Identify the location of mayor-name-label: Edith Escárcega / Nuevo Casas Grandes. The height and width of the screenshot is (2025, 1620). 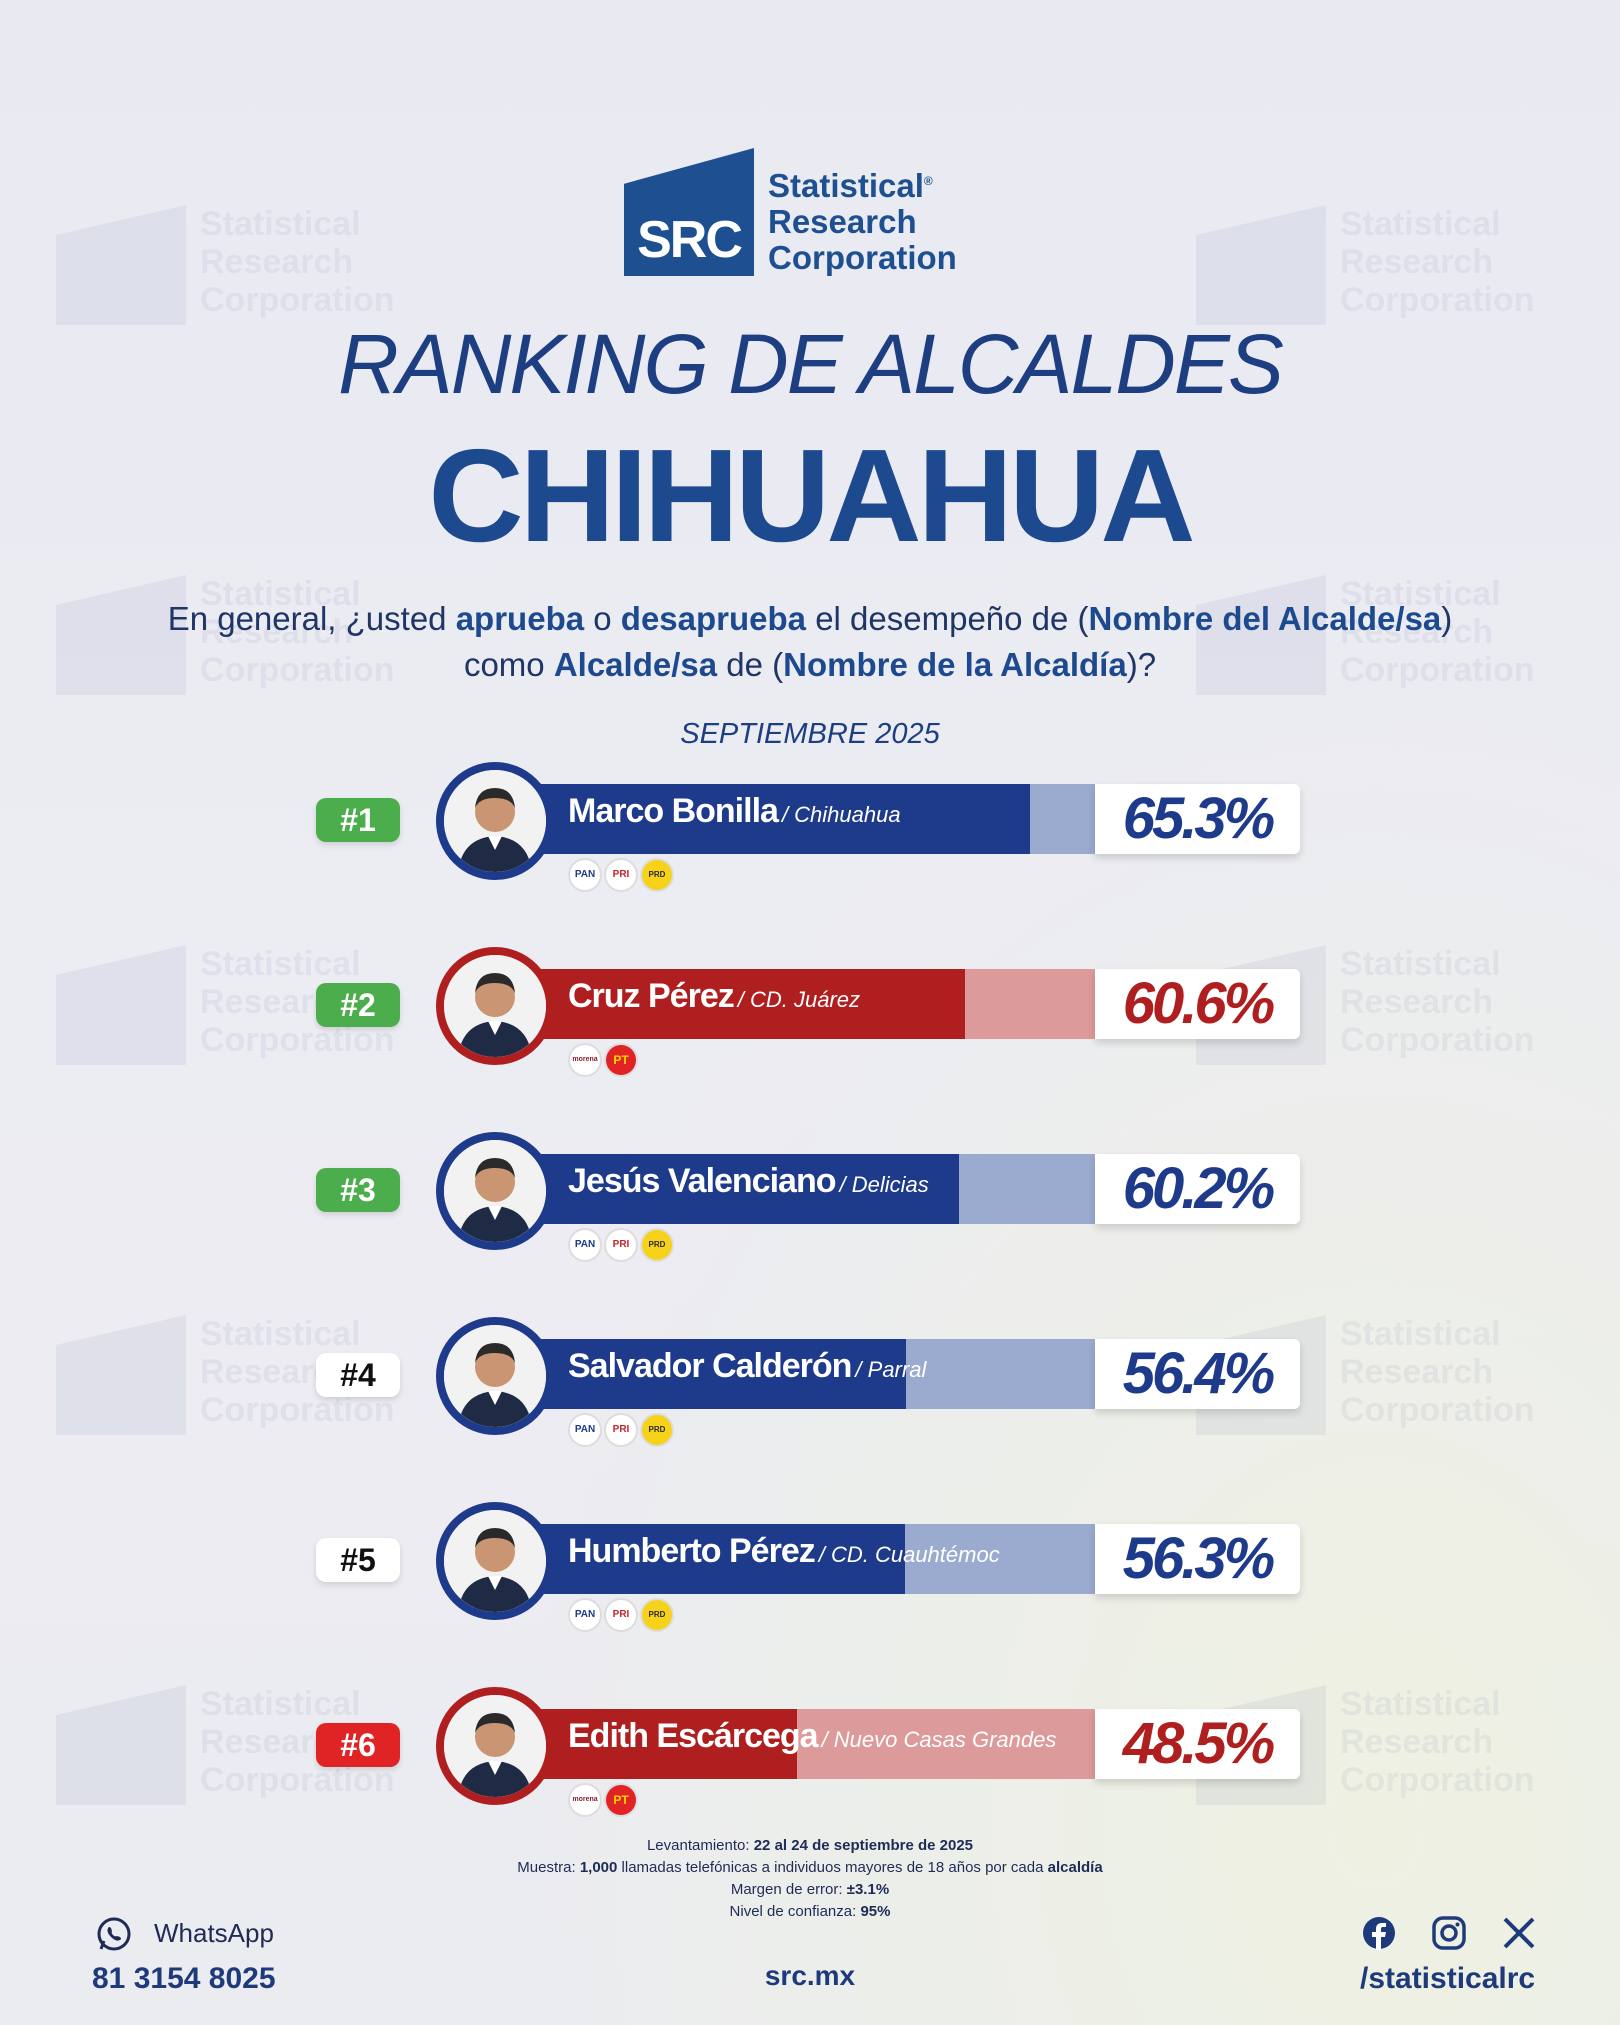
(812, 1736).